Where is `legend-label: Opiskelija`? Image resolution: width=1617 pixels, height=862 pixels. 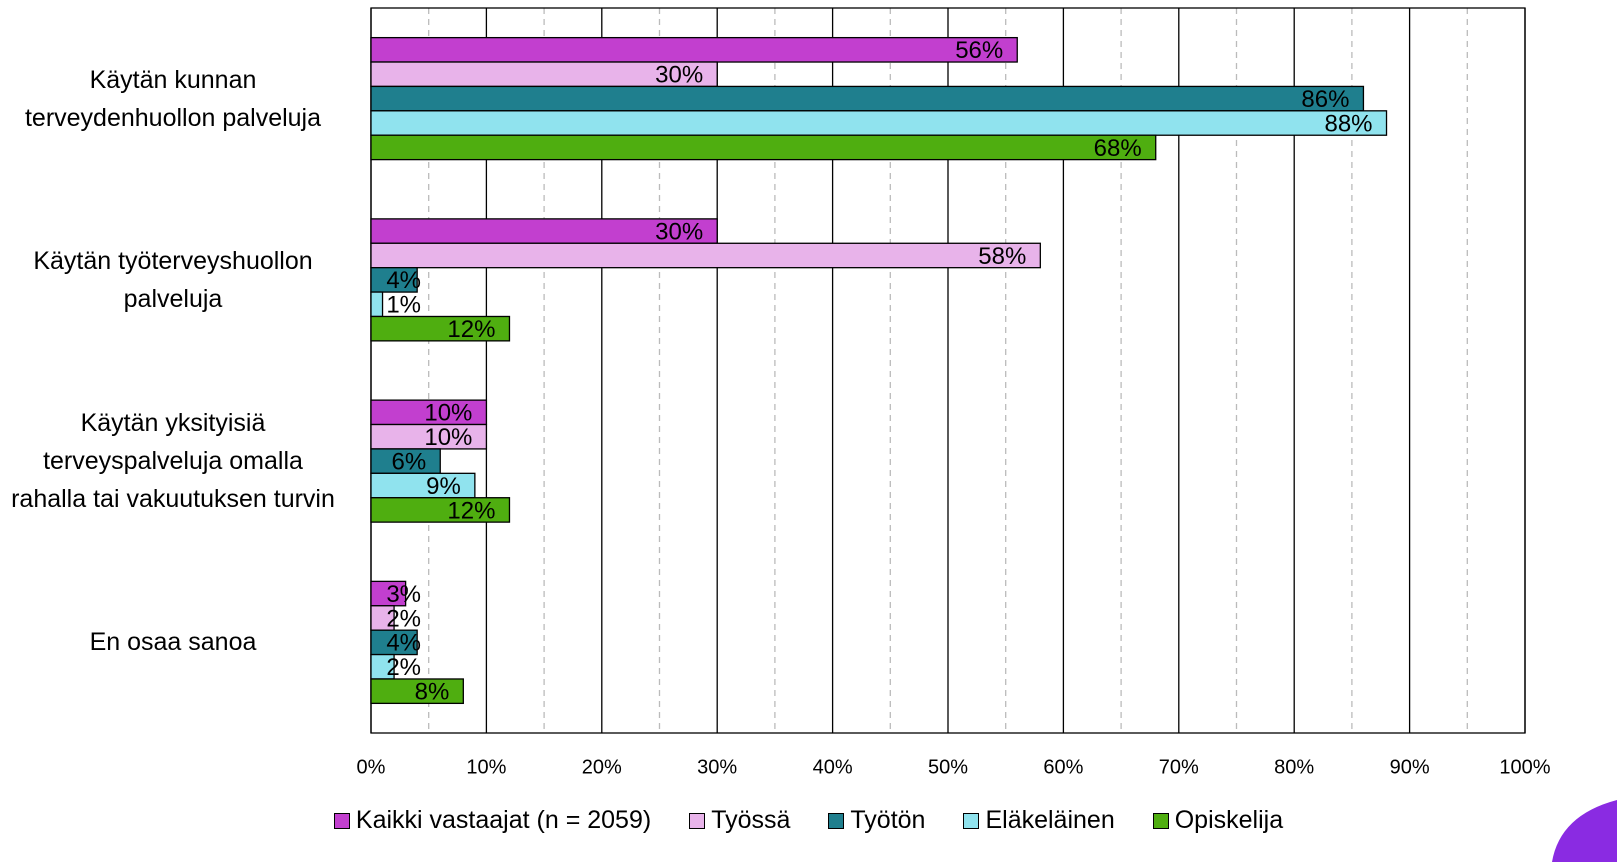
legend-label: Opiskelija is located at coordinates (1229, 820).